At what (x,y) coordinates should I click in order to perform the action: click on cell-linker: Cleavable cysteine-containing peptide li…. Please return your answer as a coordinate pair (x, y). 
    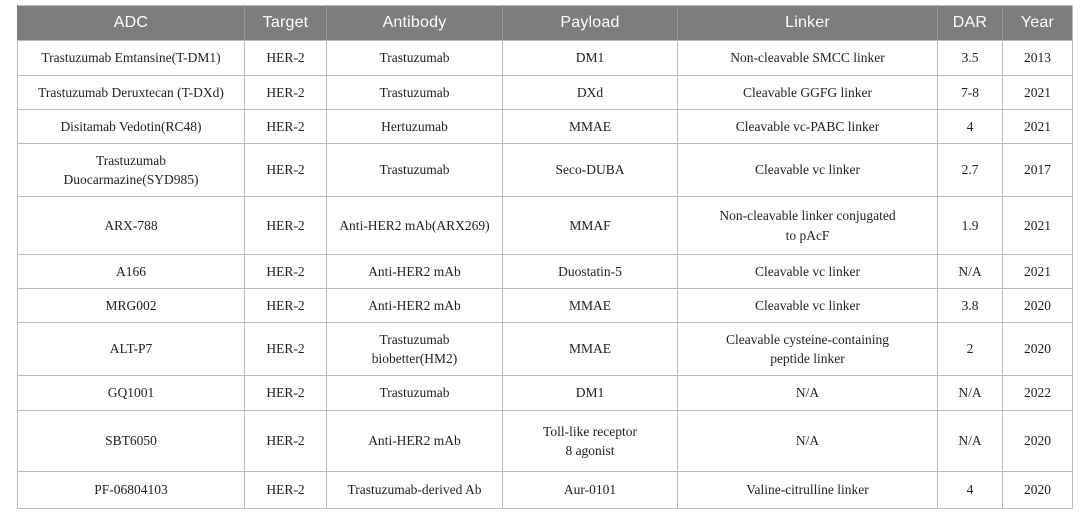
    Looking at the image, I should click on (807, 349).